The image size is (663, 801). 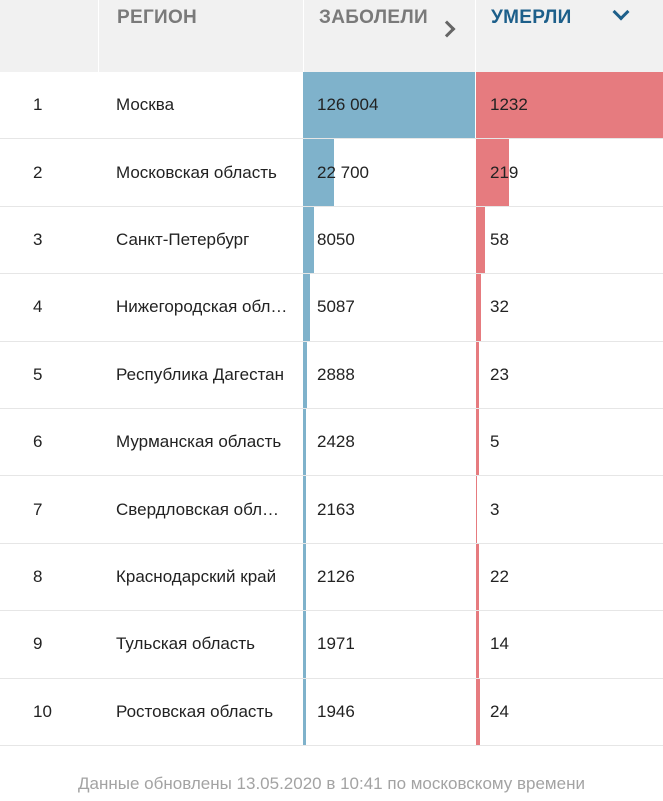 What do you see at coordinates (569, 36) in the screenshot?
I see `header-dead-sort-button: УМЕРЛИ` at bounding box center [569, 36].